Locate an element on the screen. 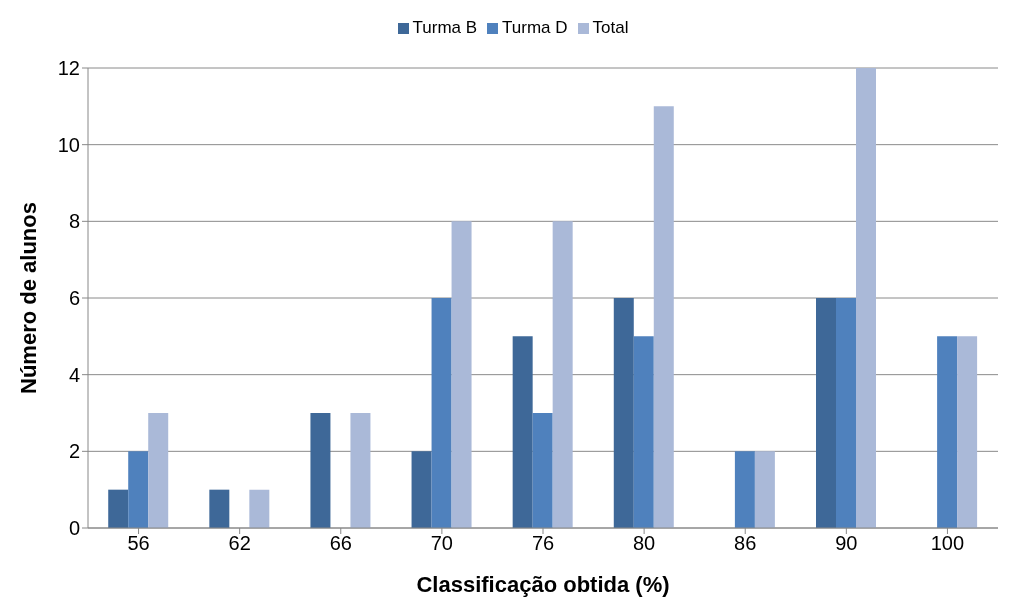 The width and height of the screenshot is (1017, 607). y-tick-label: 2 is located at coordinates (74, 451).